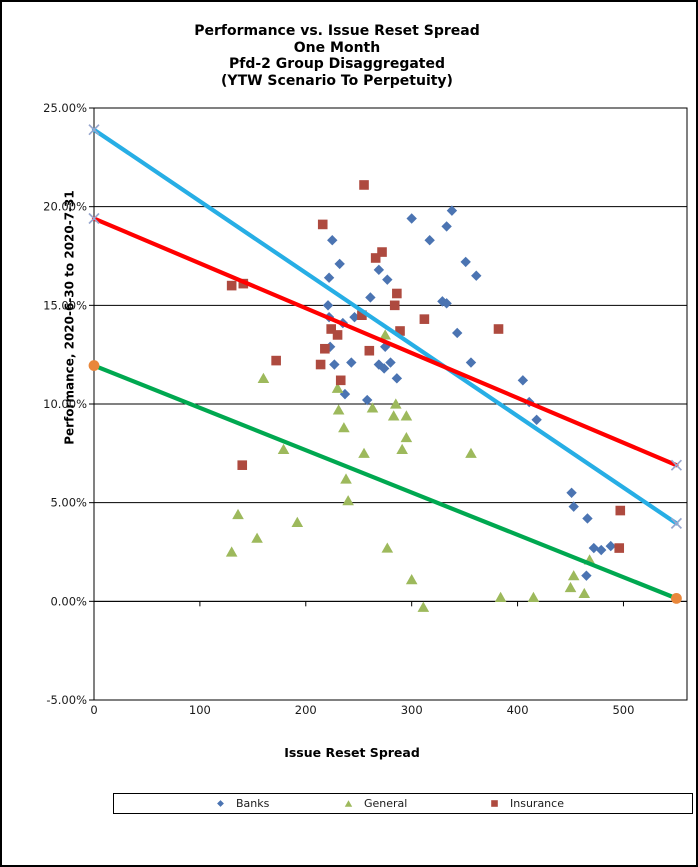 This screenshot has height=867, width=698. I want to click on y-tick-label: 10.00%, so click(65, 404).